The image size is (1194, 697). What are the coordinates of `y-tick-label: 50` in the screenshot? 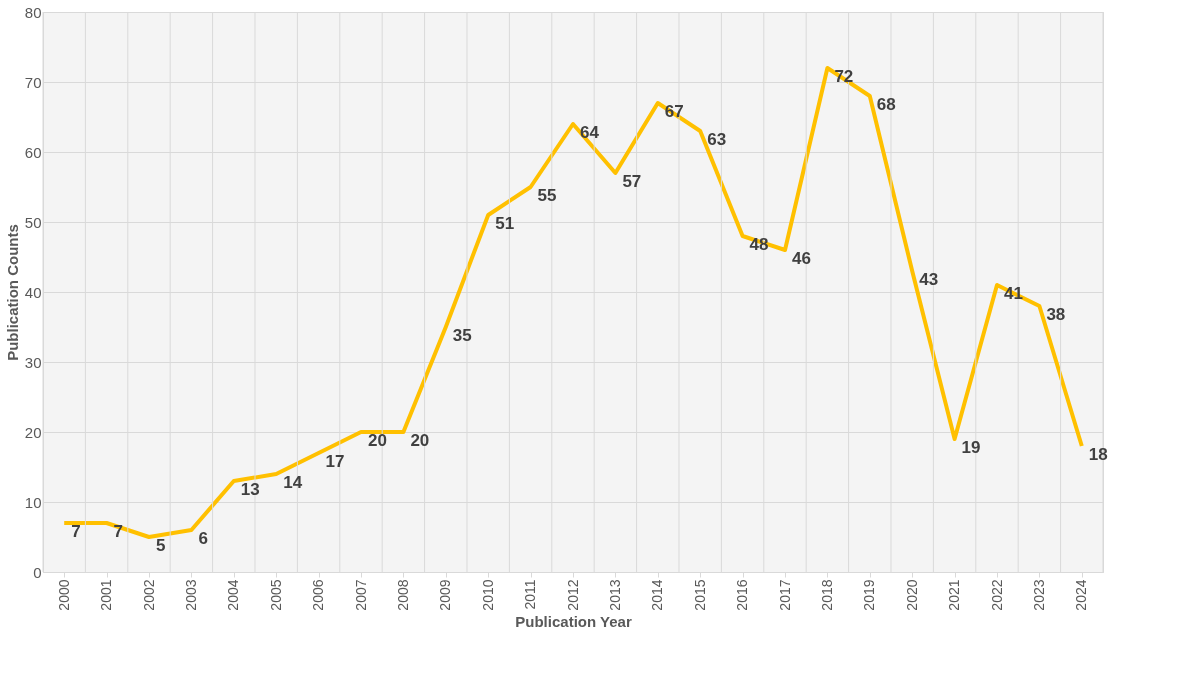 It's located at (33, 222).